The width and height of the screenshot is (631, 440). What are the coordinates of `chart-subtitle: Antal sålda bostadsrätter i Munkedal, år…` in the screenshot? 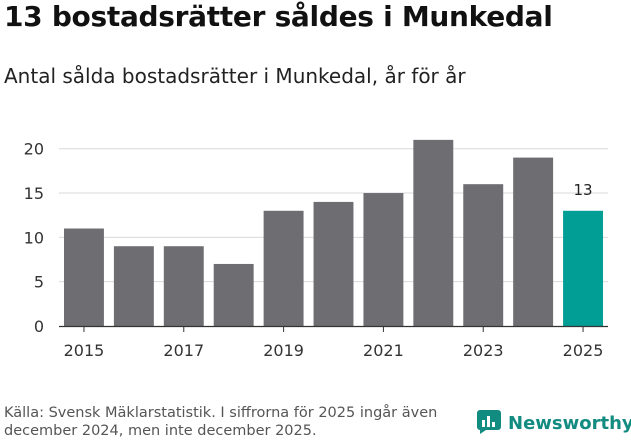 It's located at (235, 76).